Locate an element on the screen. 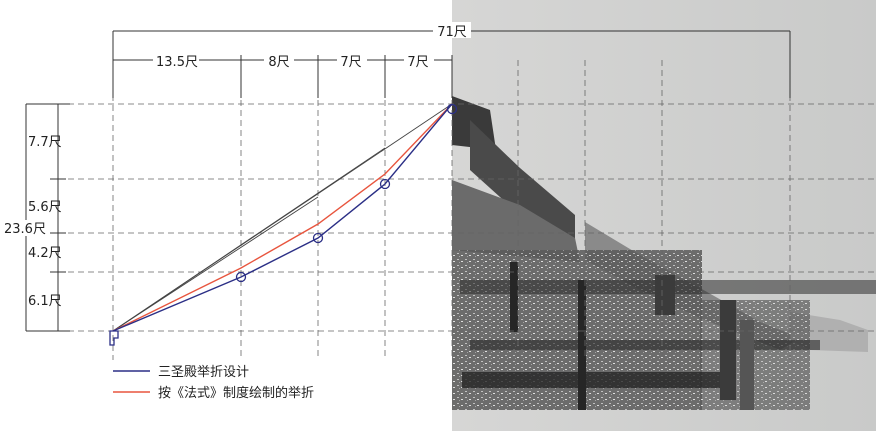  eave-base-block is located at coordinates (114, 338).